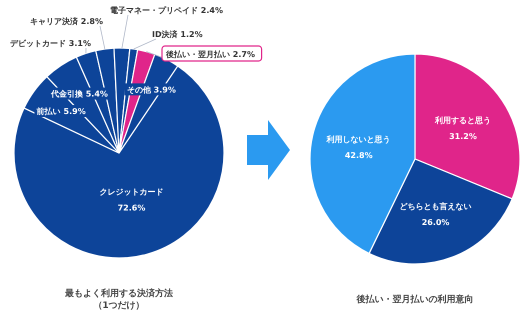  Describe the element at coordinates (151, 89) in the screenshot. I see `slice-label: その他 3.9%` at that location.